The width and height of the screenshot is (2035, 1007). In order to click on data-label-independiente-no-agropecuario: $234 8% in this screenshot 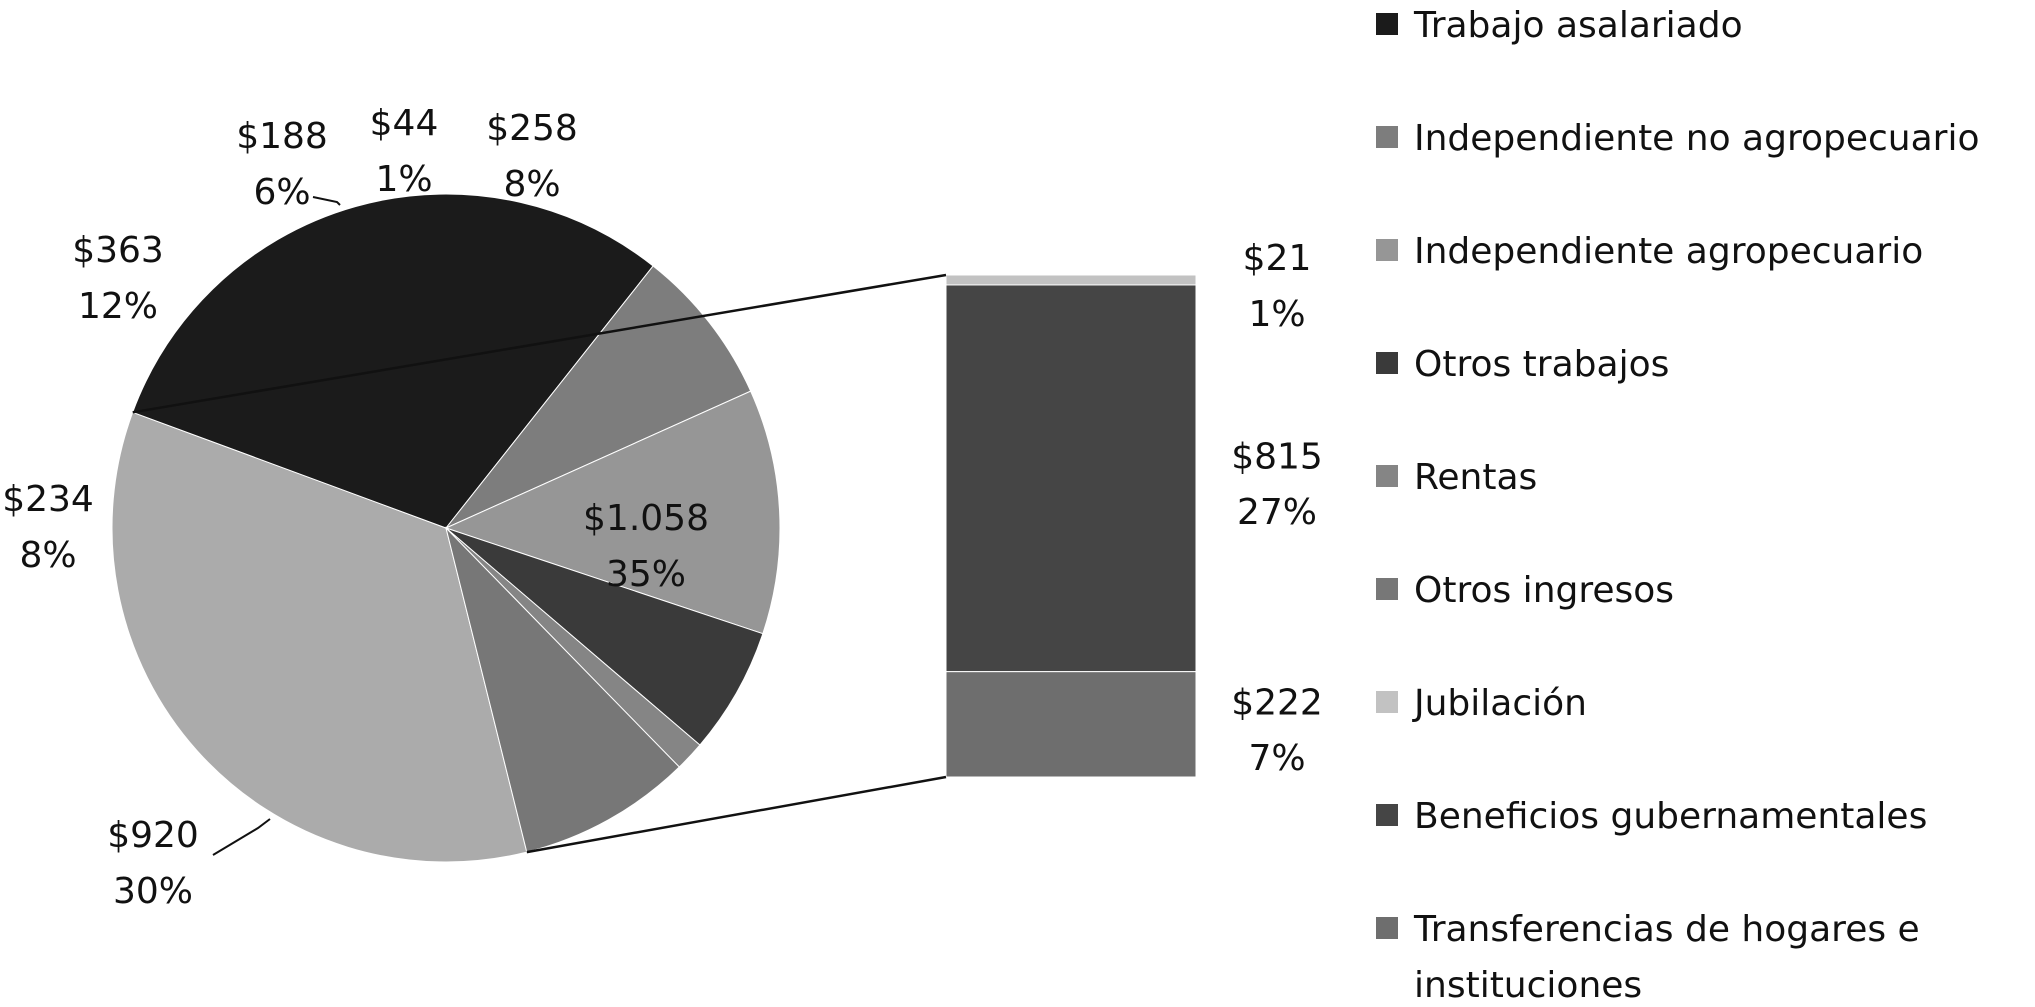, I will do `click(48, 527)`.